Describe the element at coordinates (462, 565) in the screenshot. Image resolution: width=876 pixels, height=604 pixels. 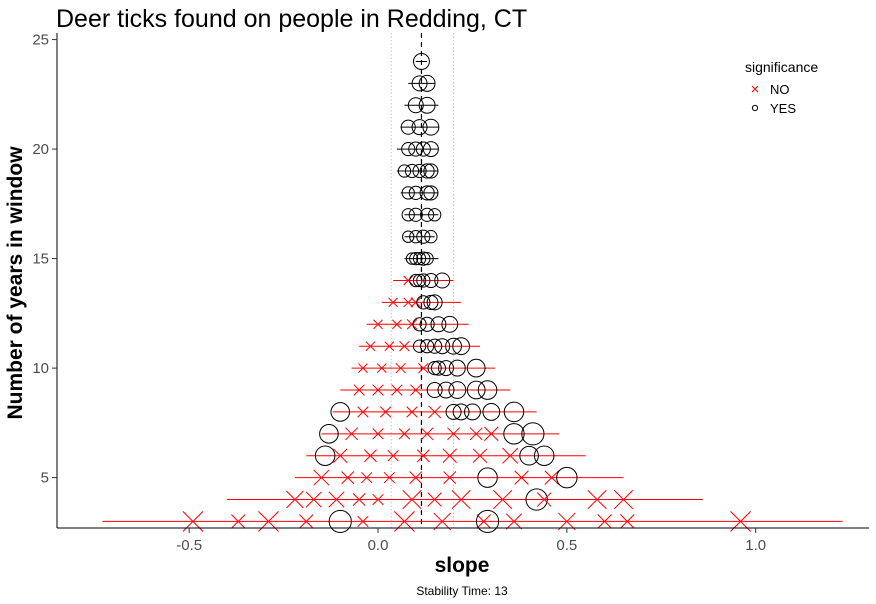
I see `x-axis-title: slope` at that location.